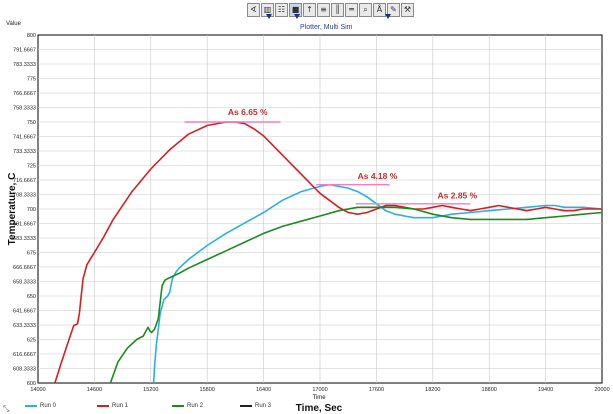 The height and width of the screenshot is (414, 613). I want to click on x-tick-label: 14000, so click(37, 390).